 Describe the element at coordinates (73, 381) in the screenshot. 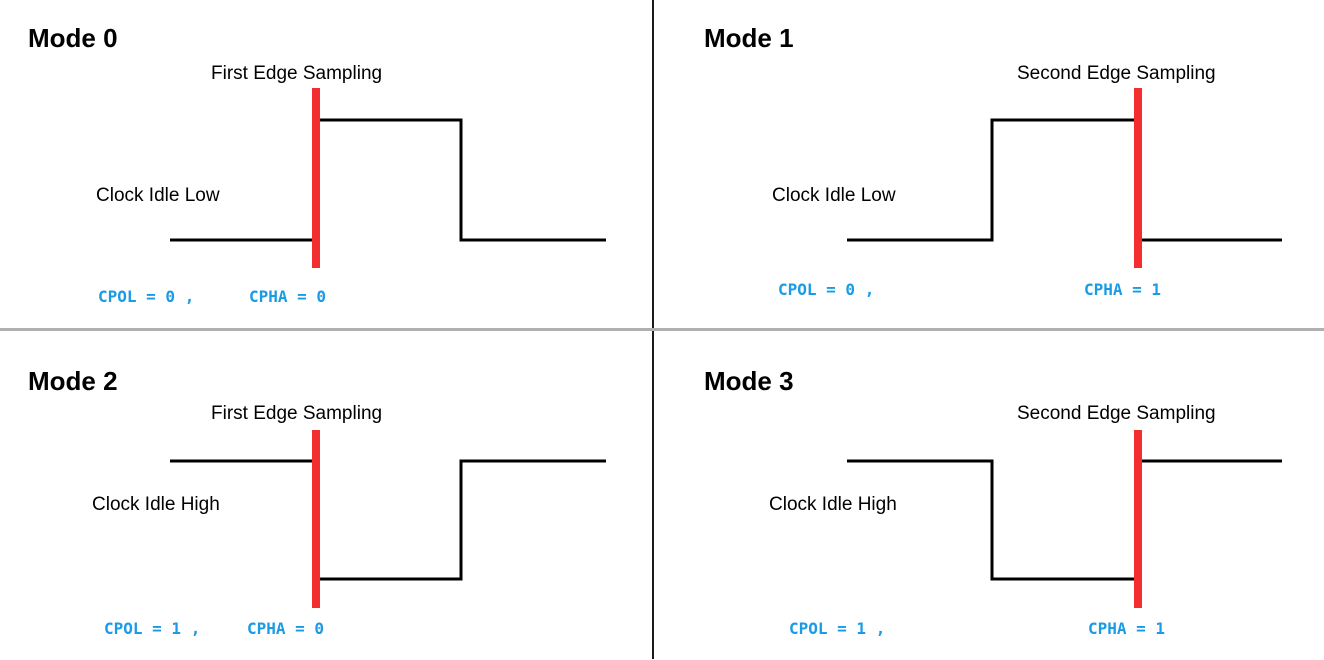

I see `mode-title: Mode 2` at that location.